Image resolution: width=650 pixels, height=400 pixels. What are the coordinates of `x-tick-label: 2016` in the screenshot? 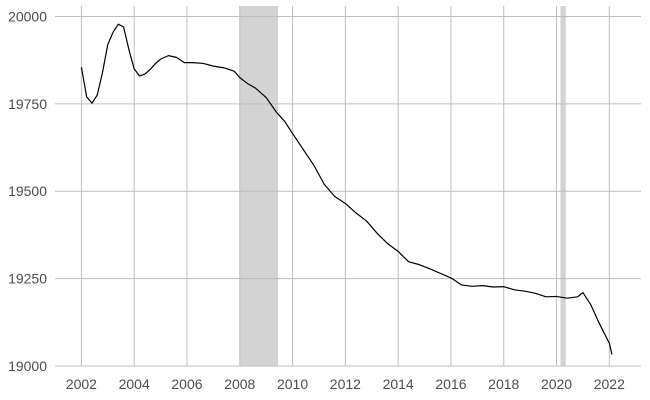 It's located at (450, 384).